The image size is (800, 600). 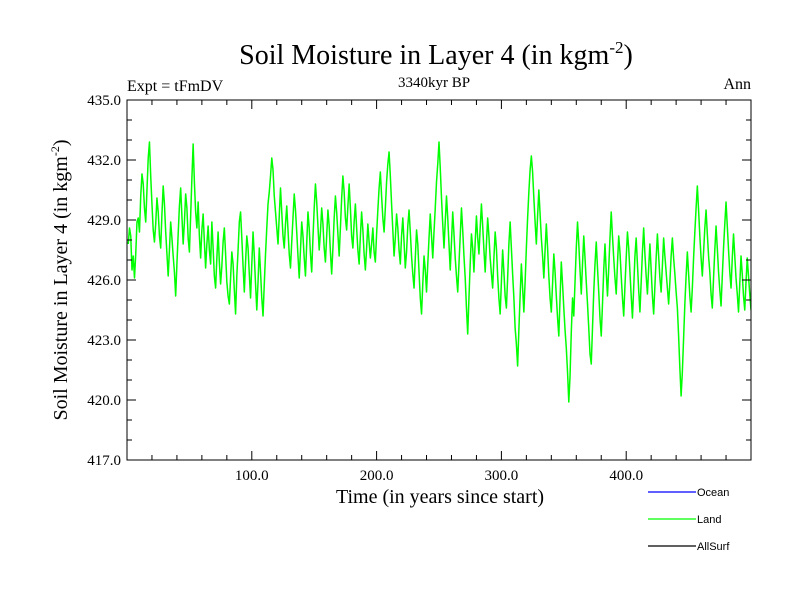 I want to click on y-tick-label: 435.0, so click(x=104, y=101).